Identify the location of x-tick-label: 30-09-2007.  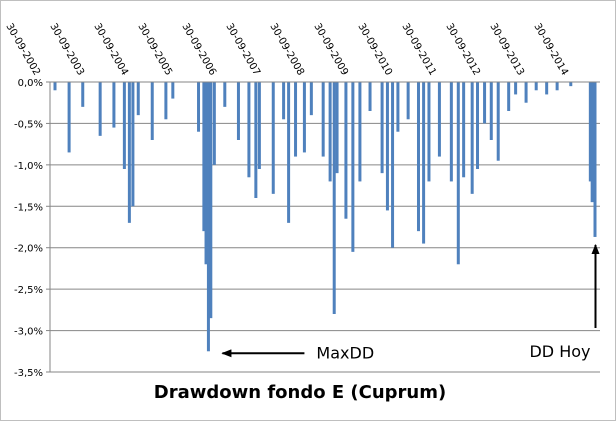
(242, 50).